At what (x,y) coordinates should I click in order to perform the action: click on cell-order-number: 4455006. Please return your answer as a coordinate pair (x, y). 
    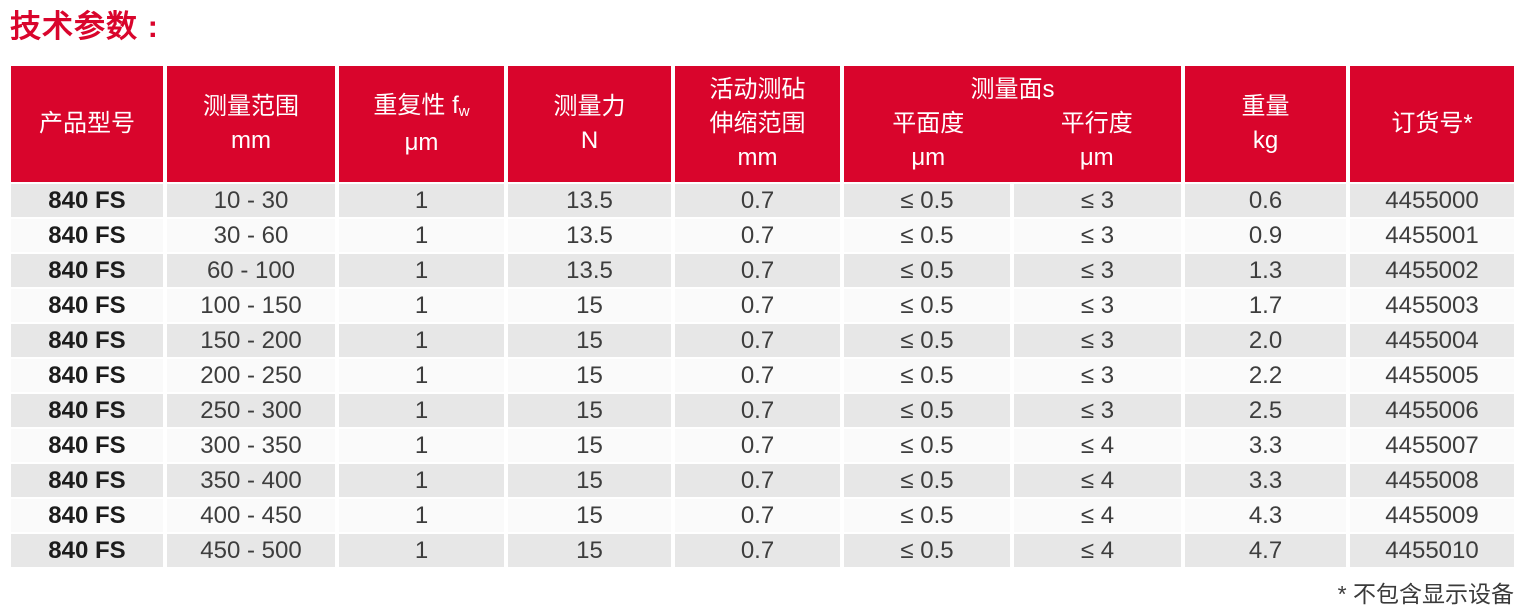
    Looking at the image, I should click on (1432, 410).